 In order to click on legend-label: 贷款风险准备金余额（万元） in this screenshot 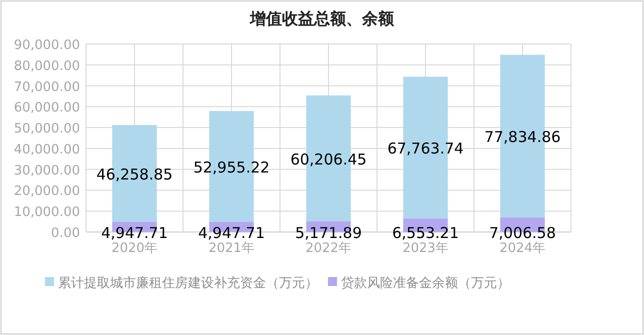, I will do `click(425, 283)`.